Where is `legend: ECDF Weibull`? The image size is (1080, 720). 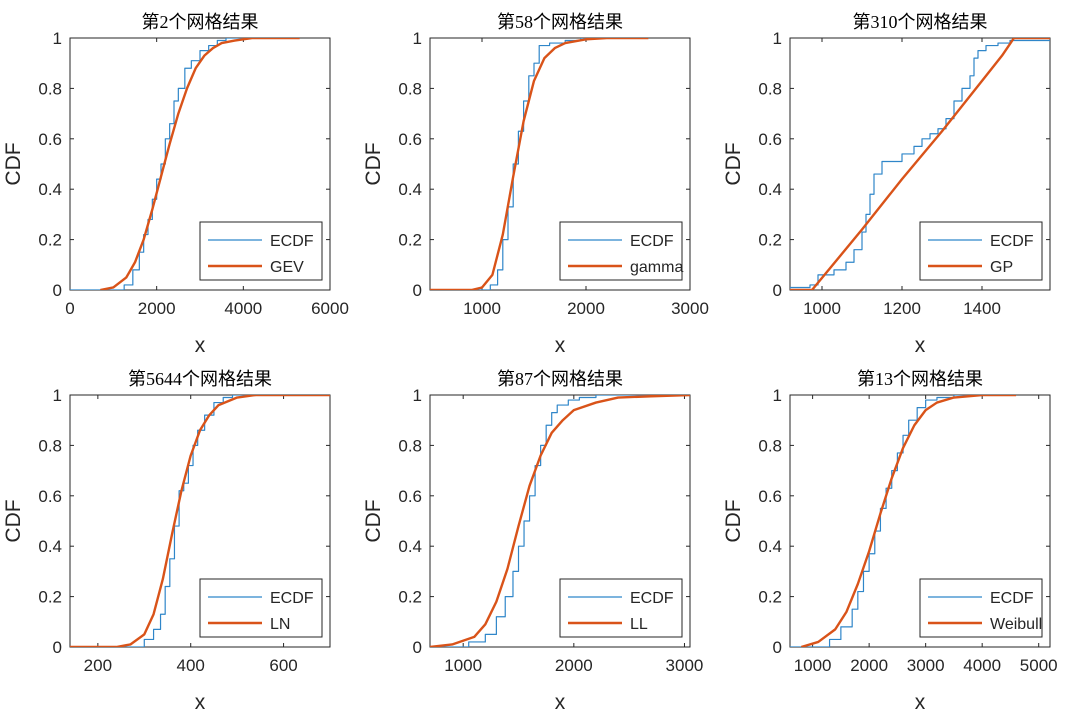 legend: ECDF Weibull is located at coordinates (981, 608).